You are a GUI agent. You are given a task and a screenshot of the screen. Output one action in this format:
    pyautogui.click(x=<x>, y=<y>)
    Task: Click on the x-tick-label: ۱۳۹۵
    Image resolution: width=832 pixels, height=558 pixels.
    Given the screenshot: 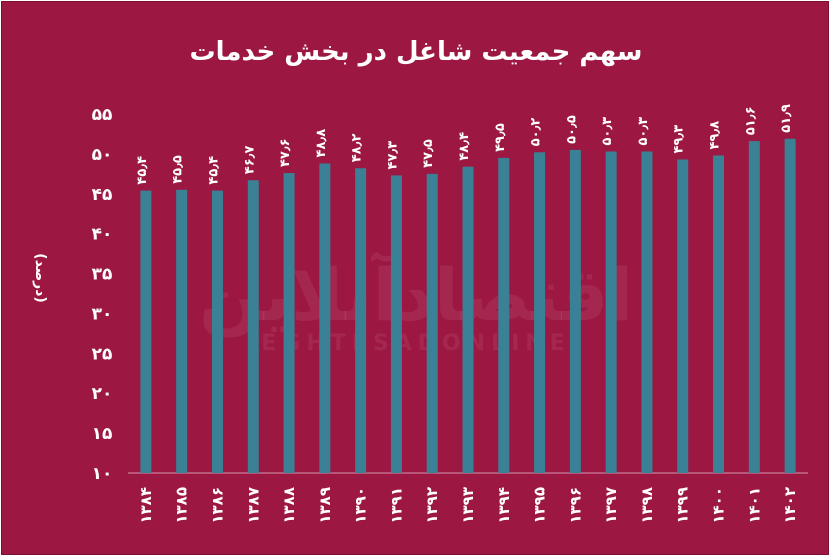 What is the action you would take?
    pyautogui.click(x=540, y=505)
    